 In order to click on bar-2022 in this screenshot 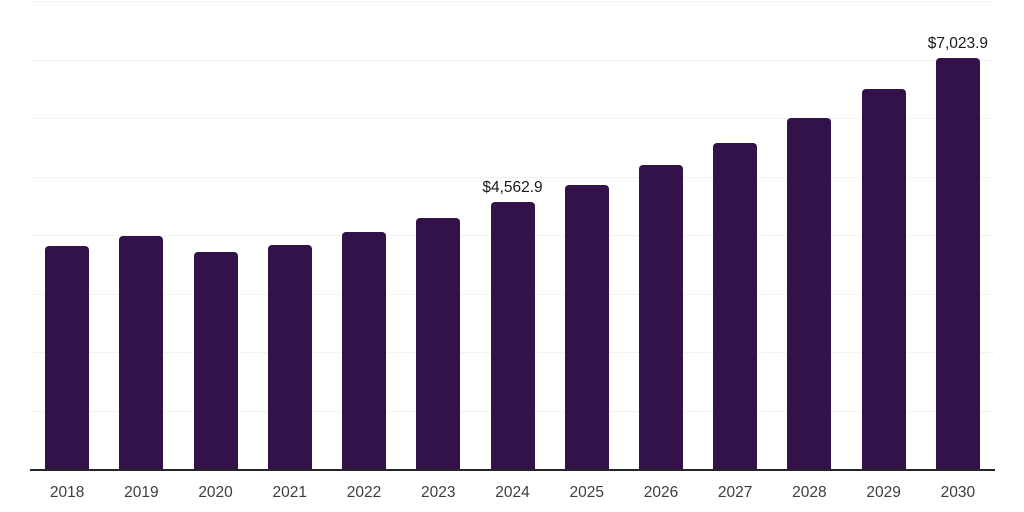, I will do `click(364, 350)`.